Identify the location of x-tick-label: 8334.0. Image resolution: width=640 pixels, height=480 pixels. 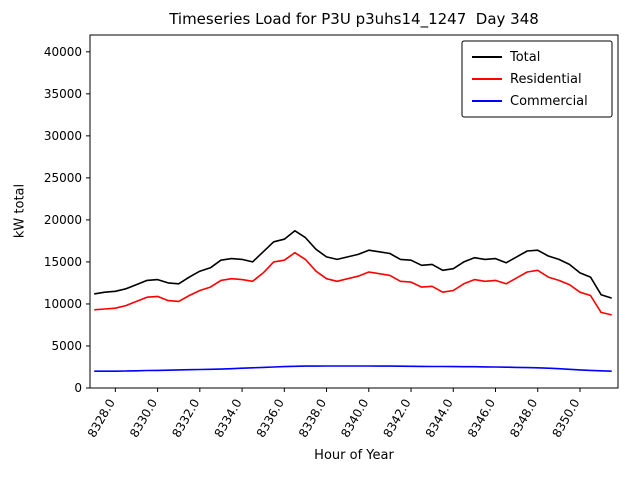
(228, 418).